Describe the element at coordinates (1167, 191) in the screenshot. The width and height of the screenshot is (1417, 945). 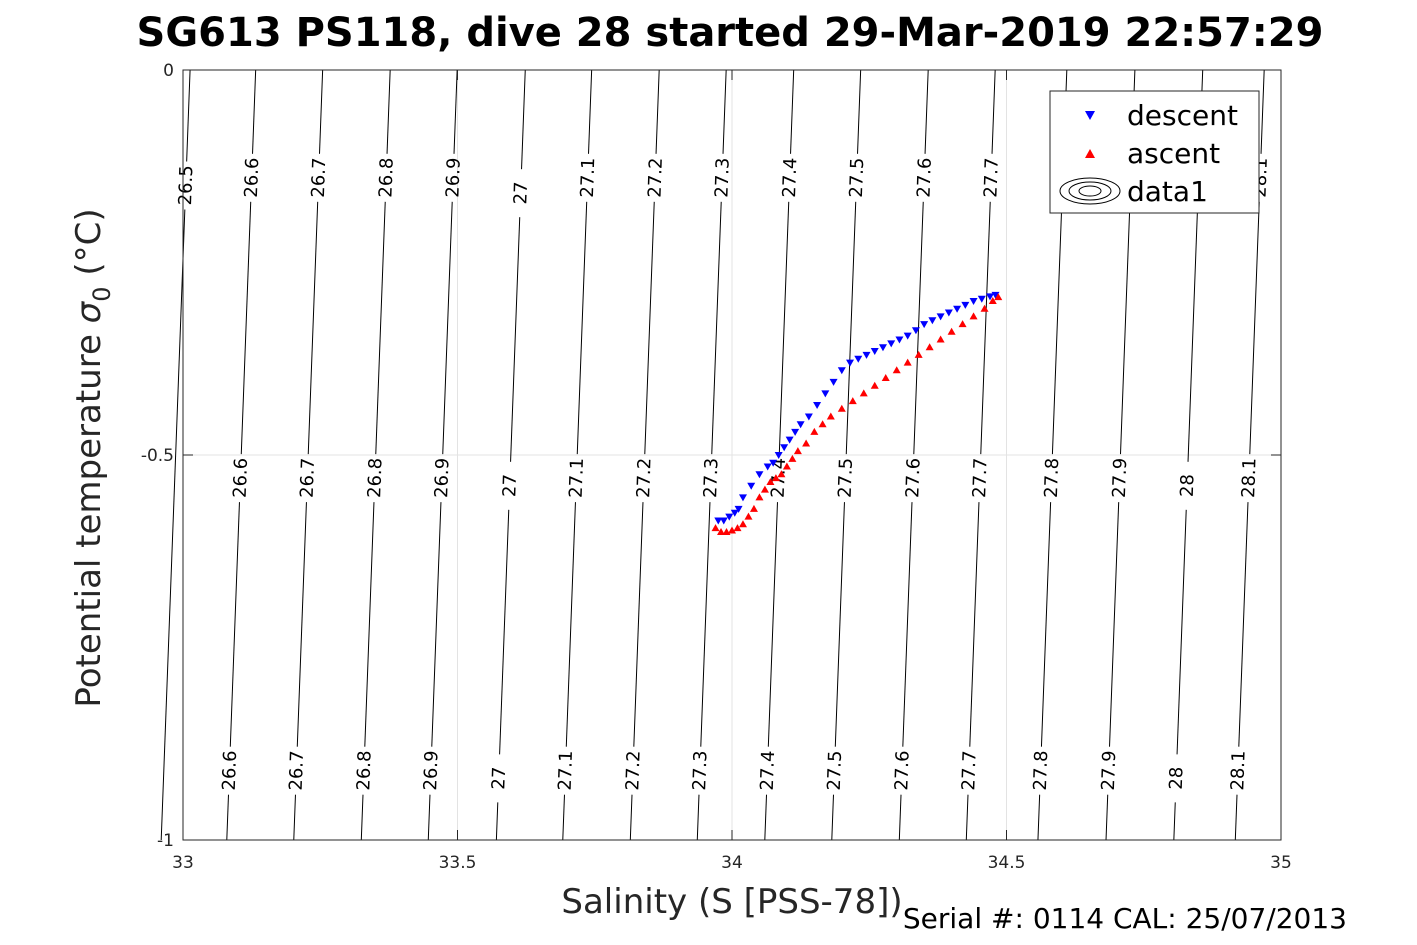
I see `legend-data1-label: data1` at that location.